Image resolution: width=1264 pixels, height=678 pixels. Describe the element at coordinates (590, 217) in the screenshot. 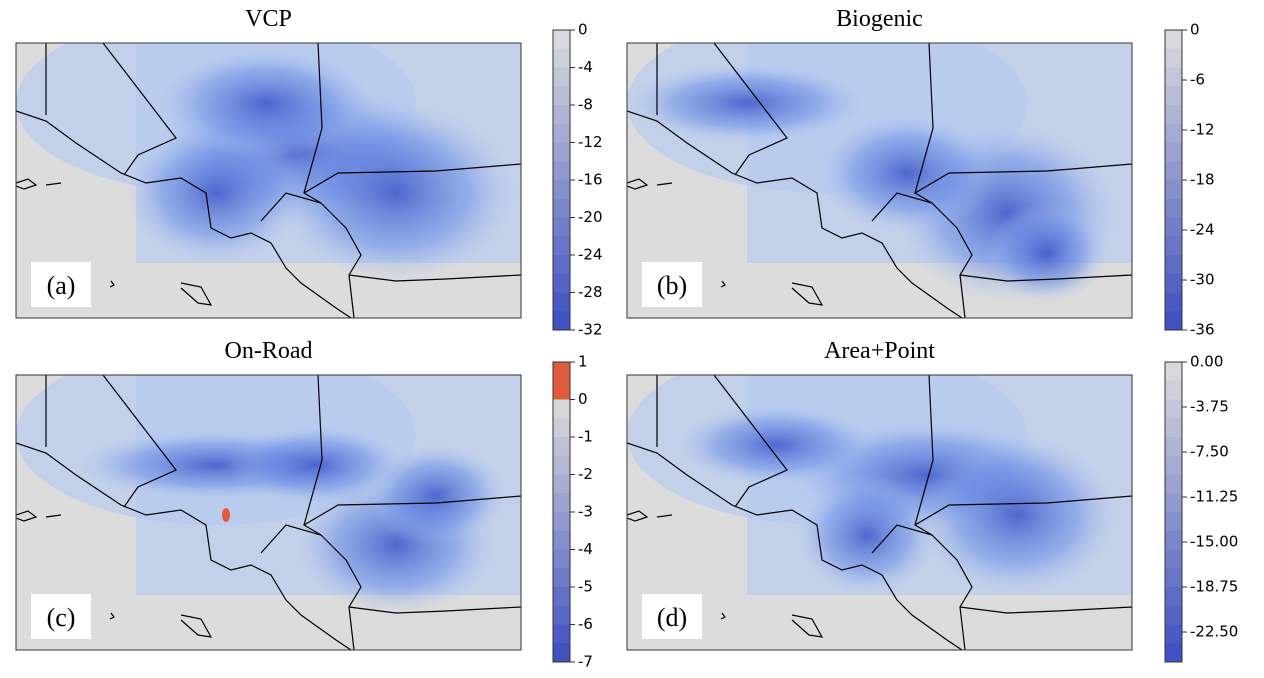

I see `colorbar-tick-label: -20` at that location.